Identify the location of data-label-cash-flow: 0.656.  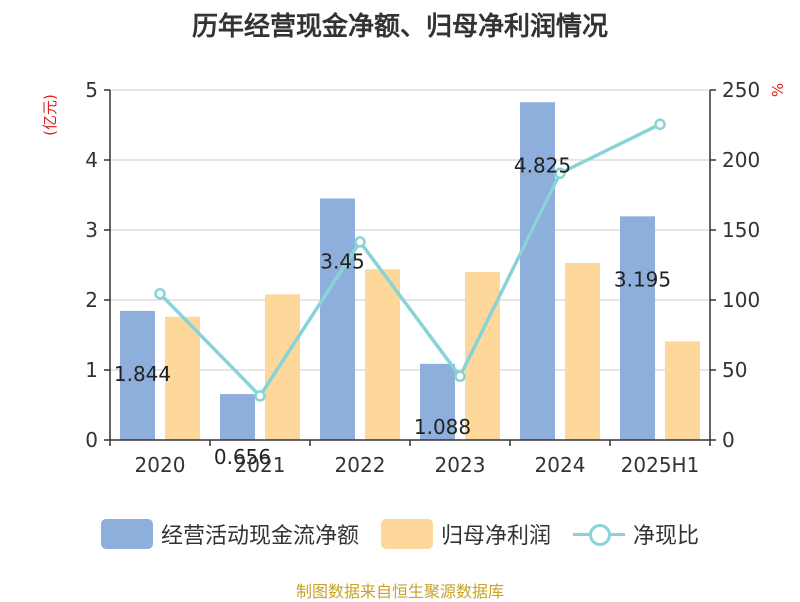
(242, 457).